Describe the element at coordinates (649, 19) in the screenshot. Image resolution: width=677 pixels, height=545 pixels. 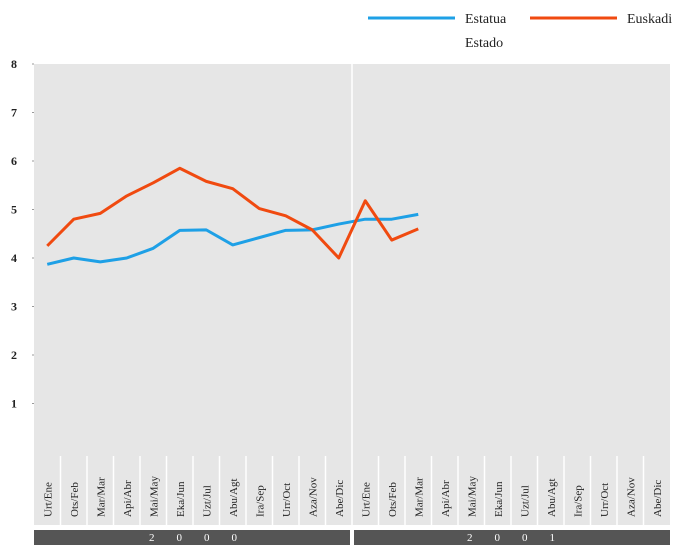
I see `legend-label: Euskadi` at that location.